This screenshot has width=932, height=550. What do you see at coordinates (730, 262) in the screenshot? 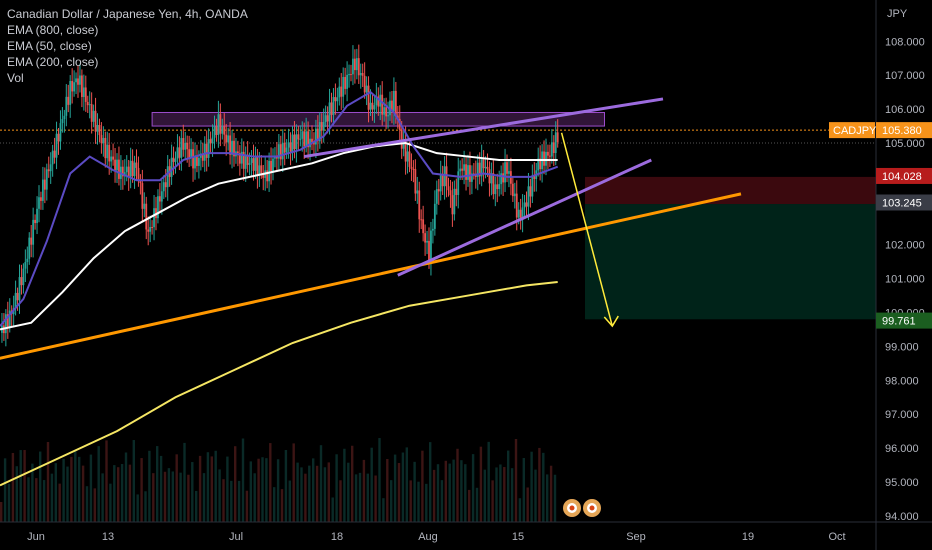
I see `take-profit-zone` at bounding box center [730, 262].